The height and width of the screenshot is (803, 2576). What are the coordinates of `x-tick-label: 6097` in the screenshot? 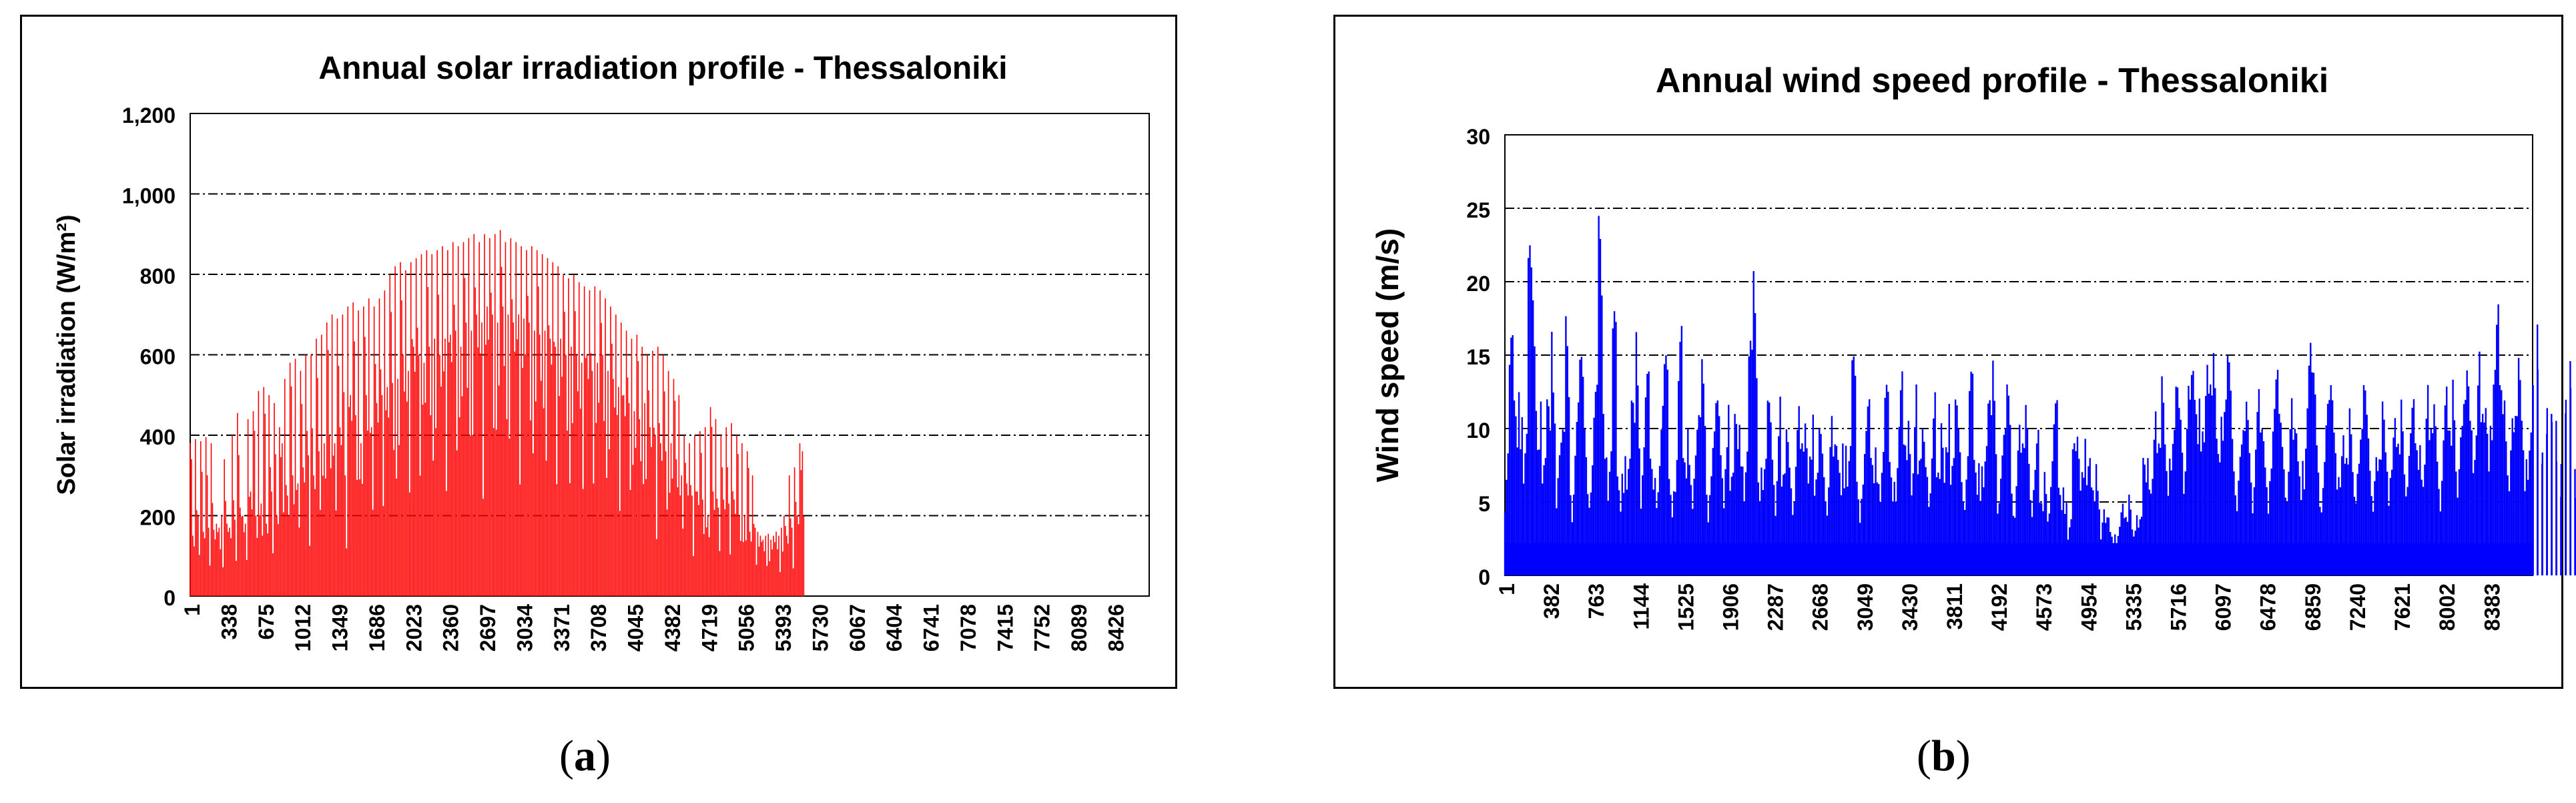 It's located at (2224, 607).